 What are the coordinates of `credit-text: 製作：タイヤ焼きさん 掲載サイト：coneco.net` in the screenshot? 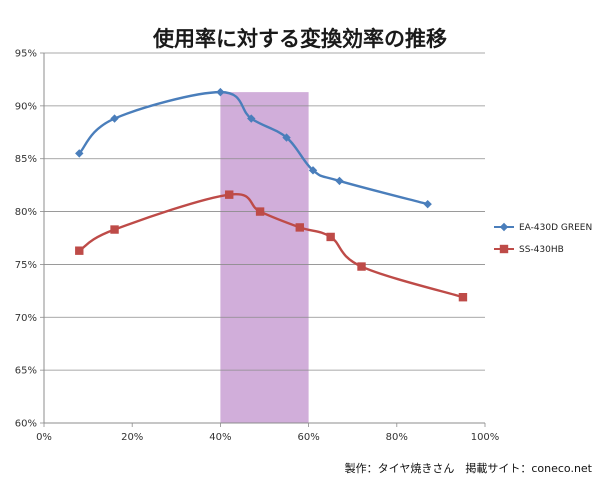 It's located at (469, 468).